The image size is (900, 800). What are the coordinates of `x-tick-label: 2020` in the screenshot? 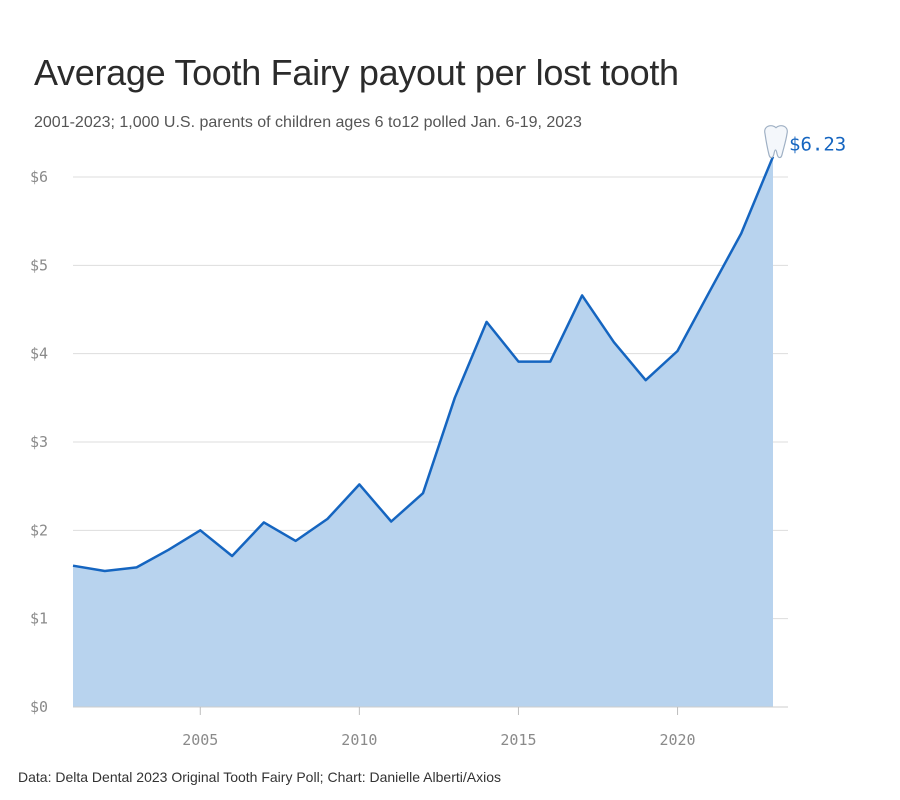 It's located at (677, 740).